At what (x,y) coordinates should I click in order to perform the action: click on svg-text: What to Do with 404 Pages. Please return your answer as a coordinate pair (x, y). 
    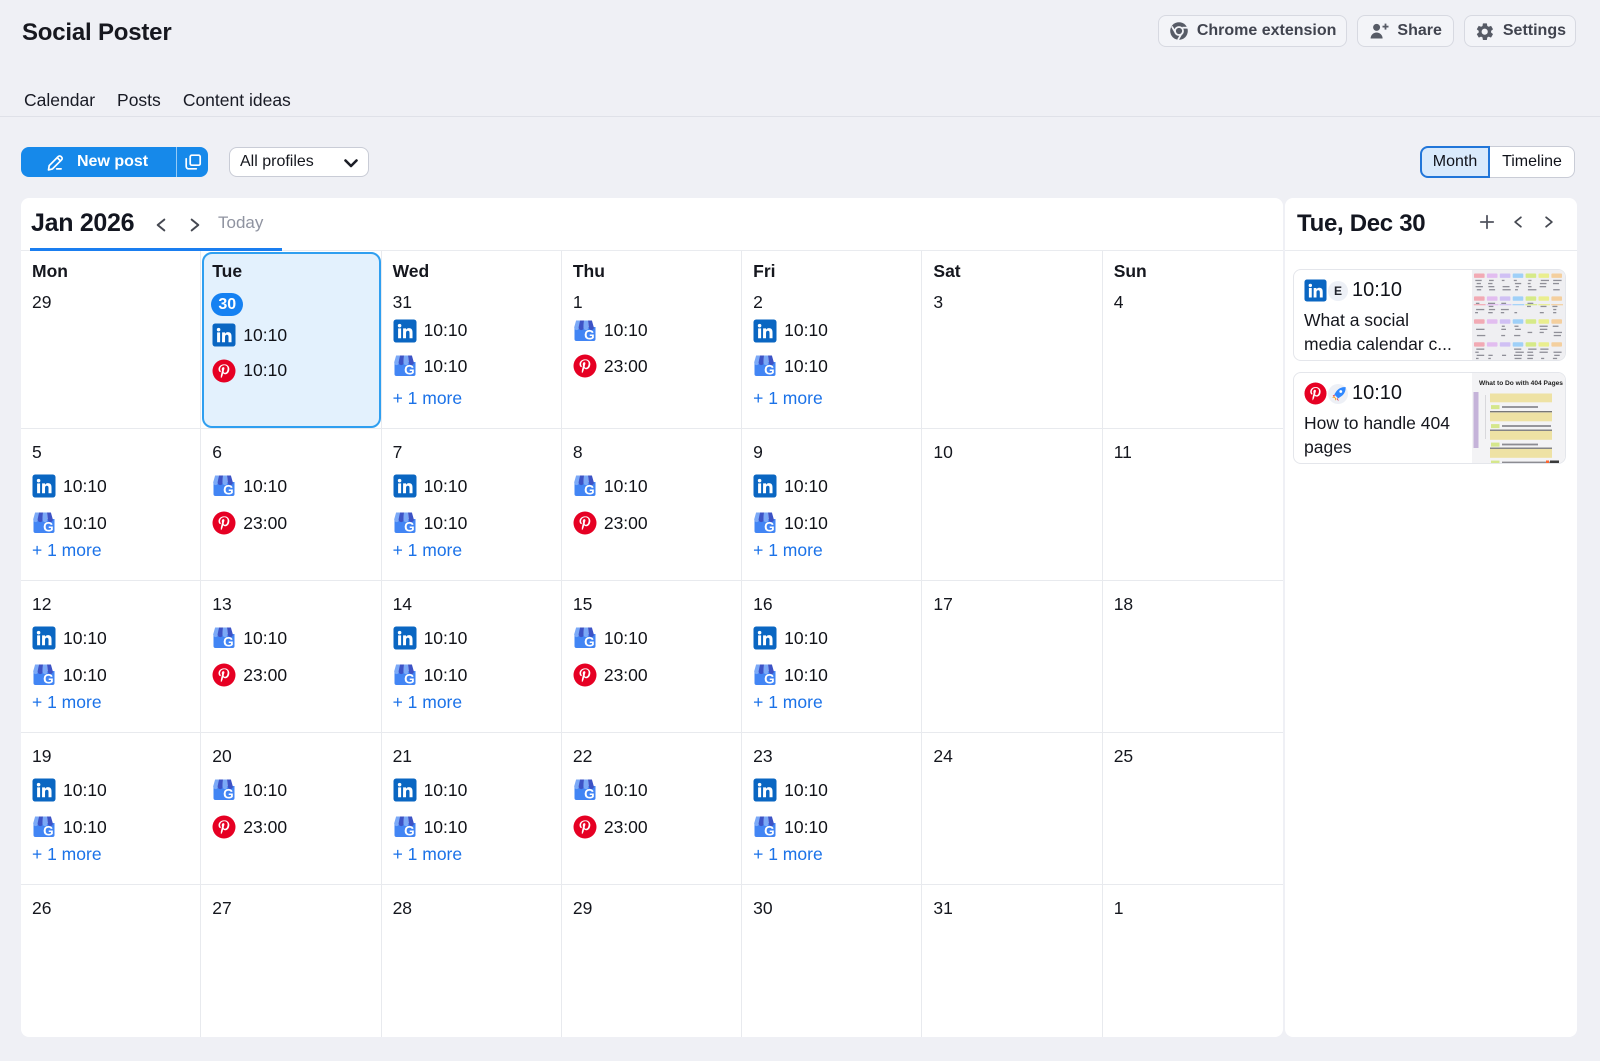
    Looking at the image, I should click on (1521, 383).